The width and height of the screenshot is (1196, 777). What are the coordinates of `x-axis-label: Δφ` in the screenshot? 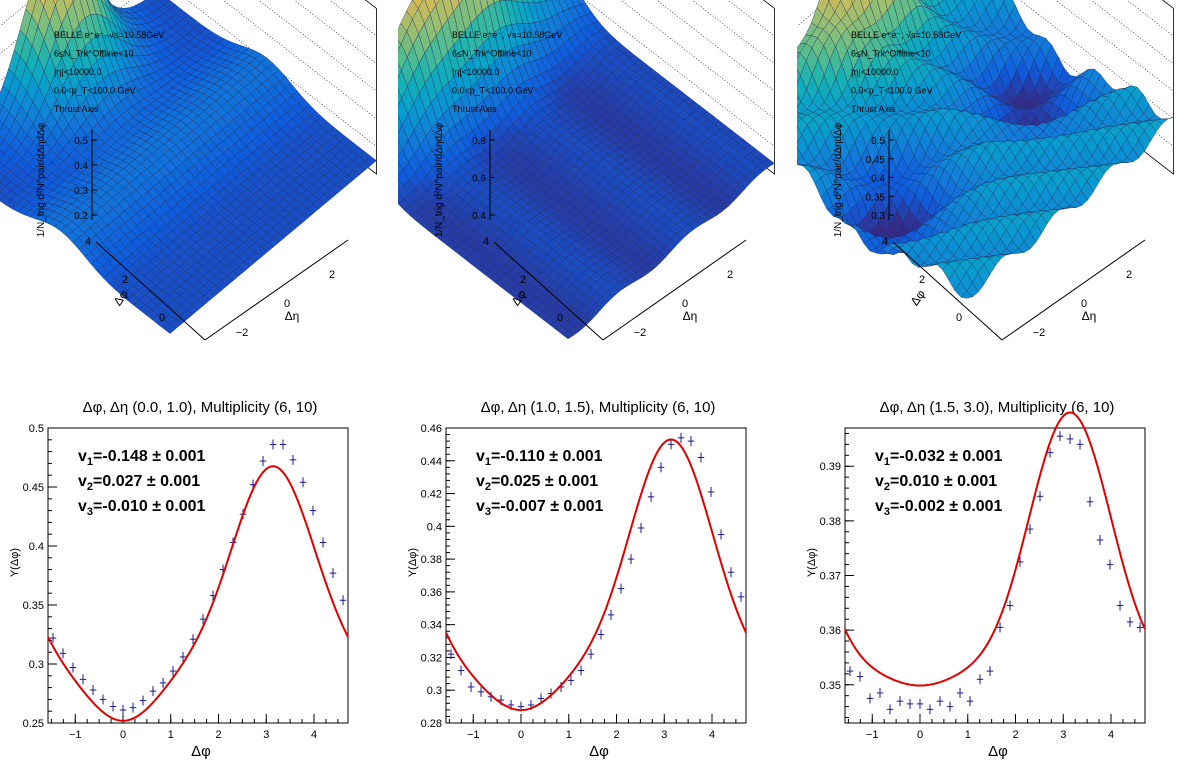 It's located at (201, 751).